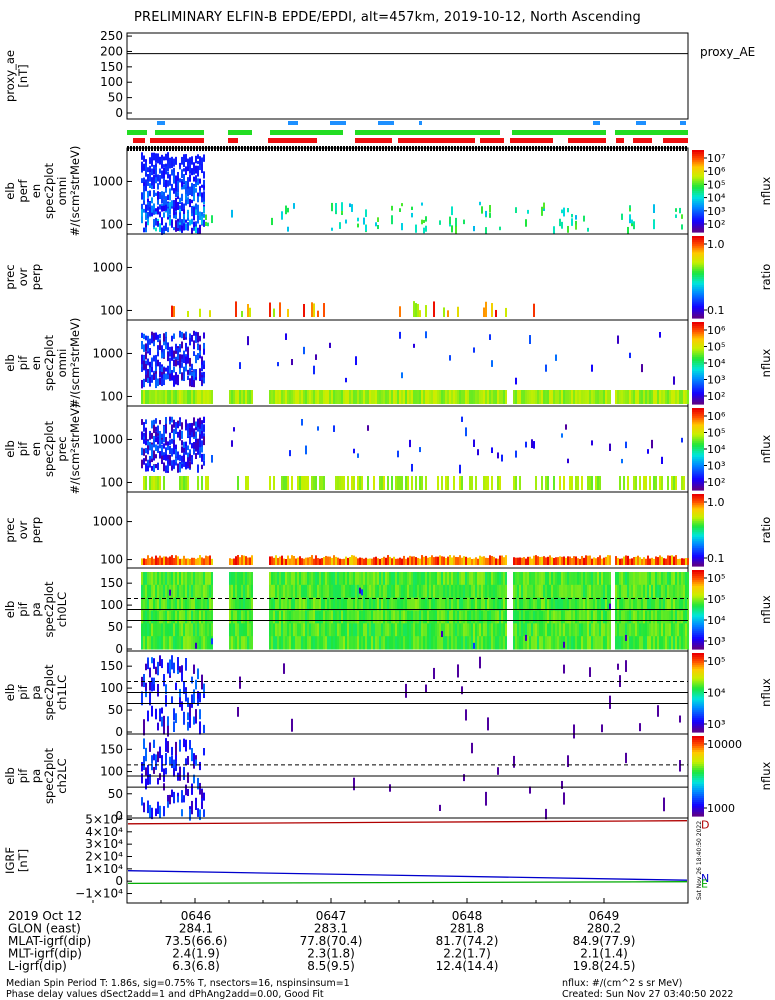 This screenshot has height=1000, width=775. What do you see at coordinates (724, 744) in the screenshot?
I see `colorbar-ticklabel-pa2-0: 10000` at bounding box center [724, 744].